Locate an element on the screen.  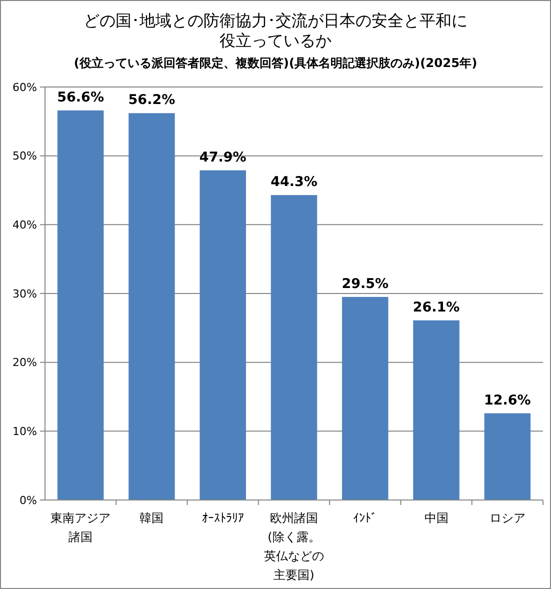
y-tick-label: 50% is located at coordinates (24, 156).